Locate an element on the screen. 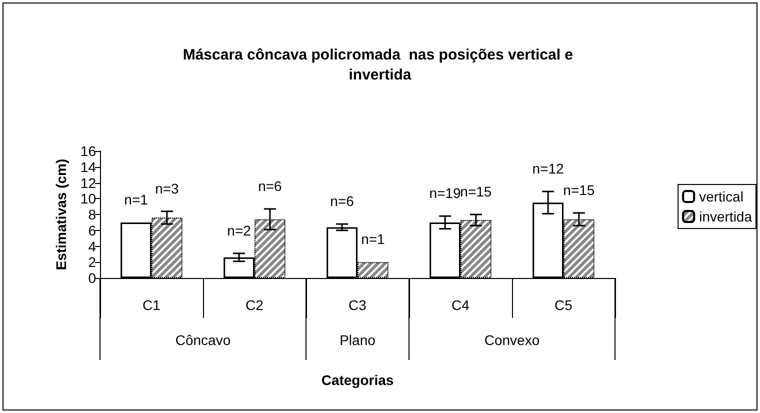 Image resolution: width=760 pixels, height=413 pixels. text: Convexo is located at coordinates (512, 340).